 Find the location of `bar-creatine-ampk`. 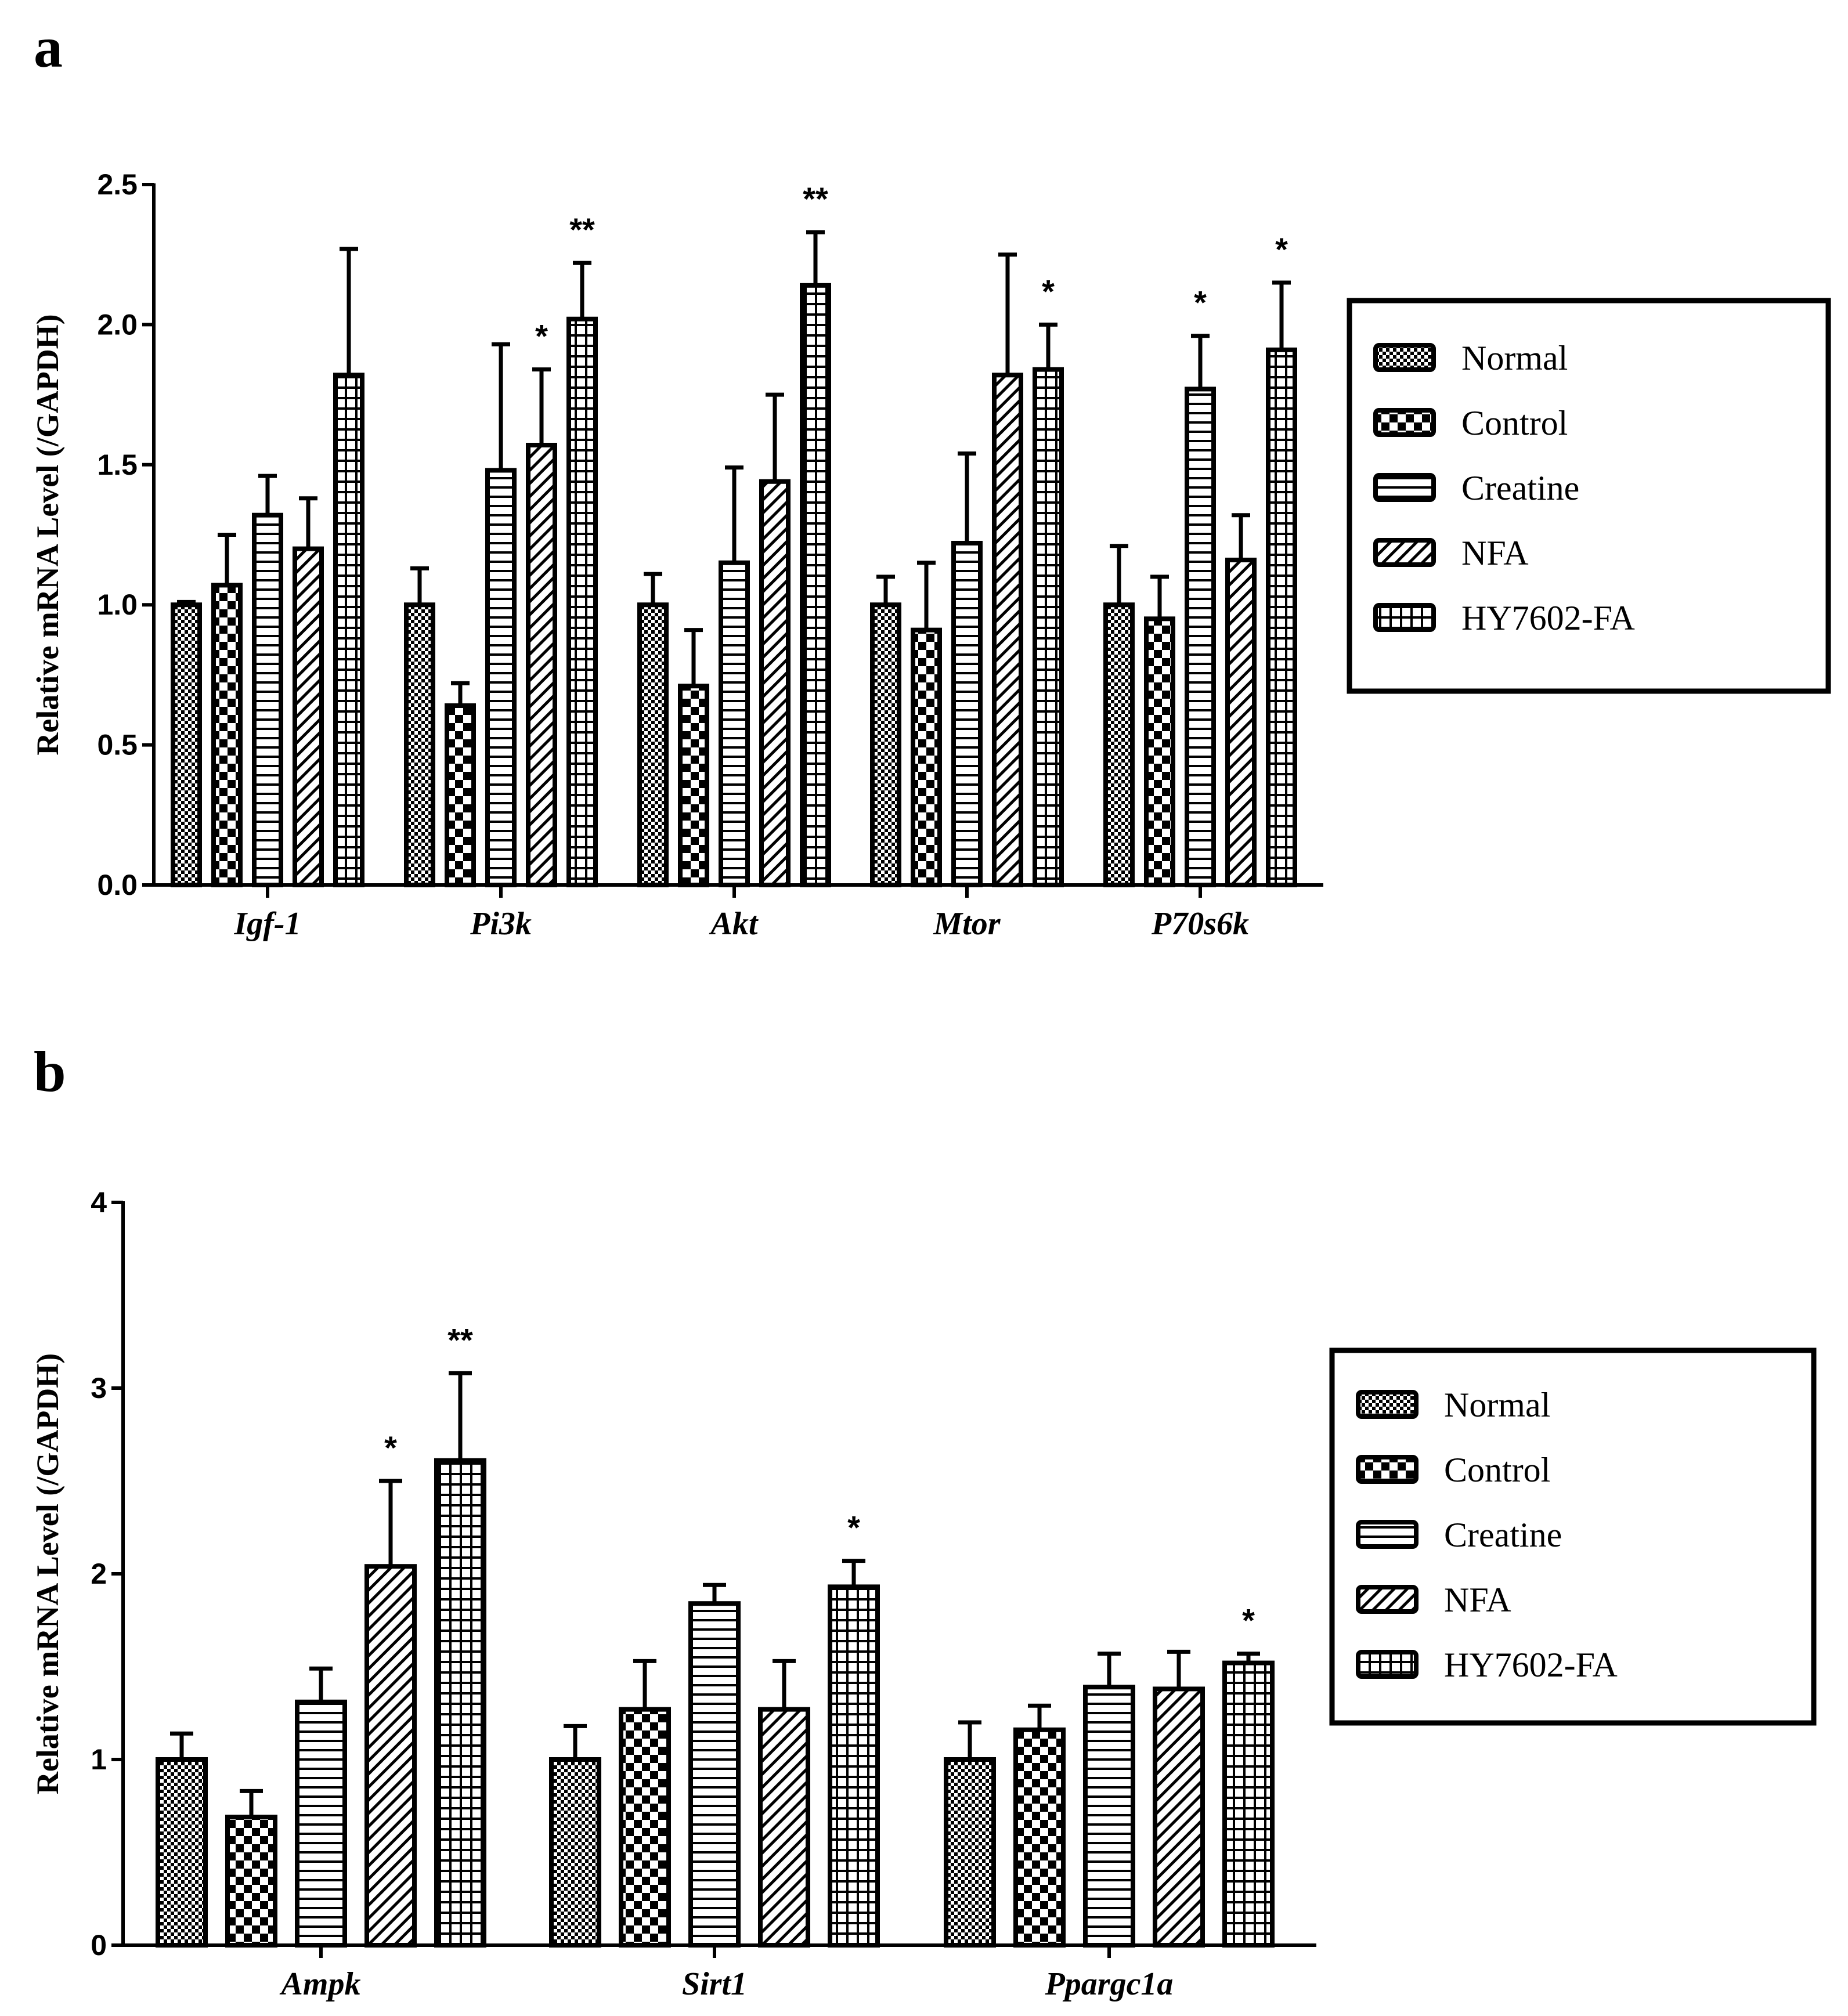

bar-creatine-ampk is located at coordinates (321, 1823).